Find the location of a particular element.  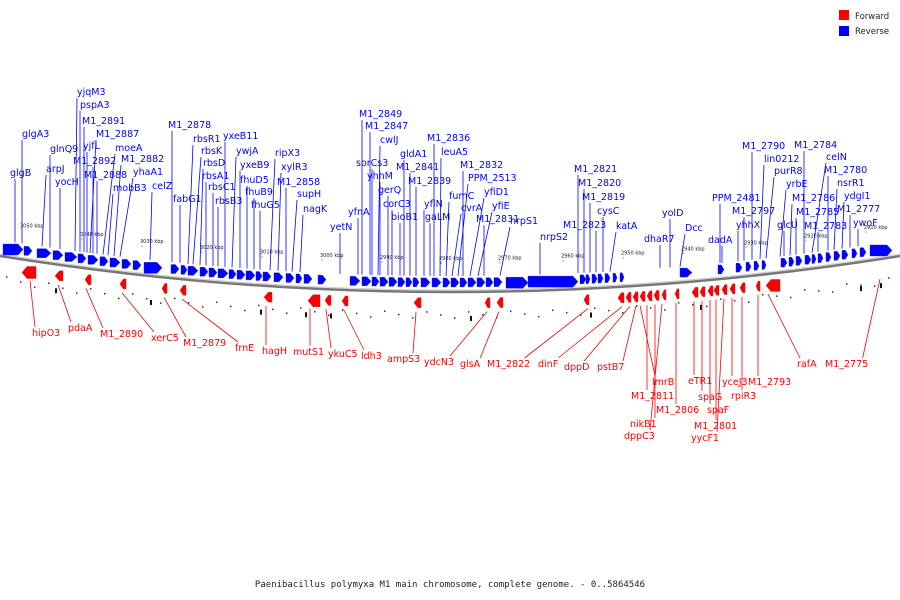

scale-tick-label: 3040 kbp is located at coordinates (92, 235).